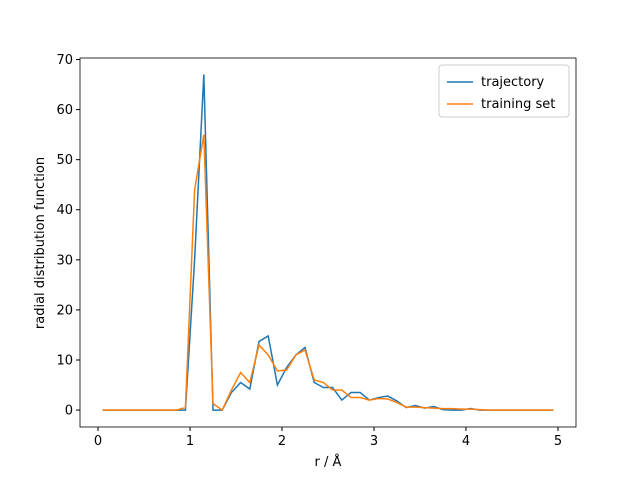 This screenshot has width=640, height=484. What do you see at coordinates (328, 462) in the screenshot?
I see `x-axis-label: r / Å` at bounding box center [328, 462].